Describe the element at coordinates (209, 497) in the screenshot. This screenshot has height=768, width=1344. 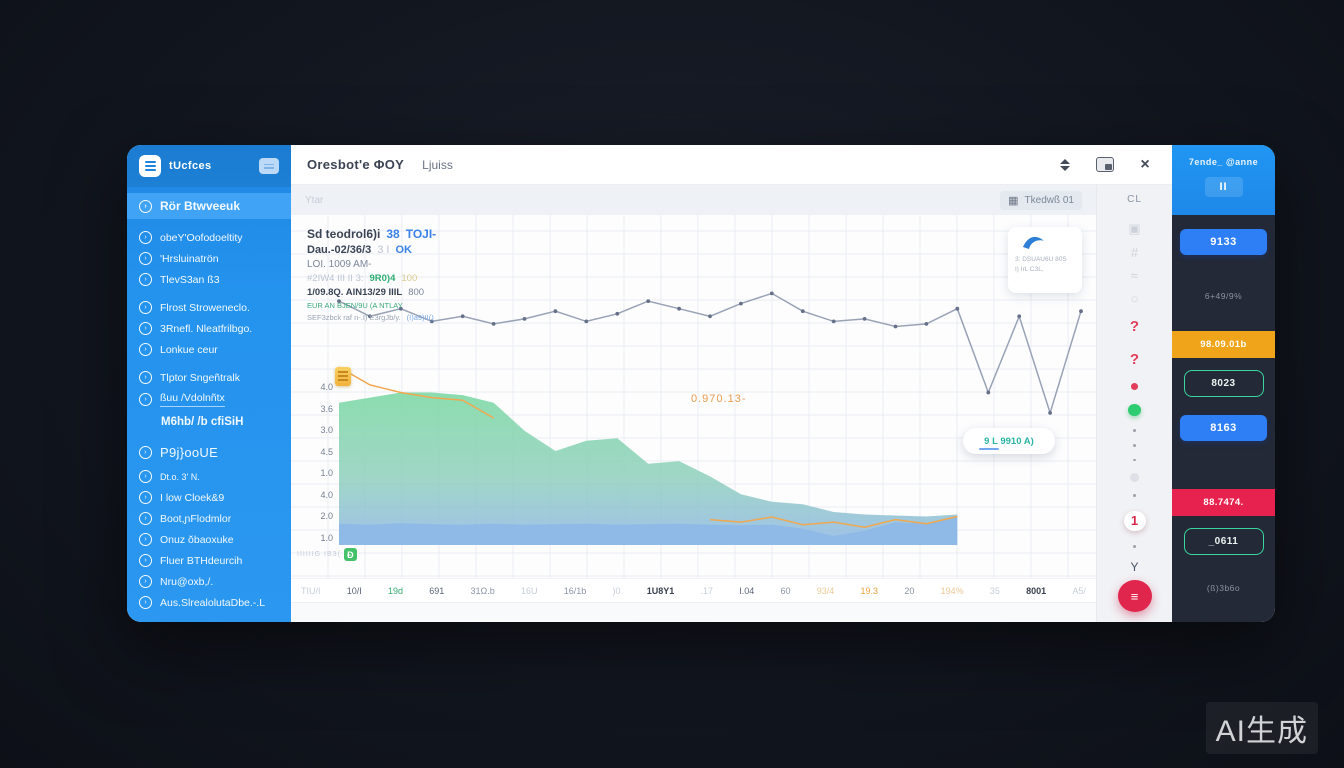
I see `sidebar-item: › I low Cloek&9` at that location.